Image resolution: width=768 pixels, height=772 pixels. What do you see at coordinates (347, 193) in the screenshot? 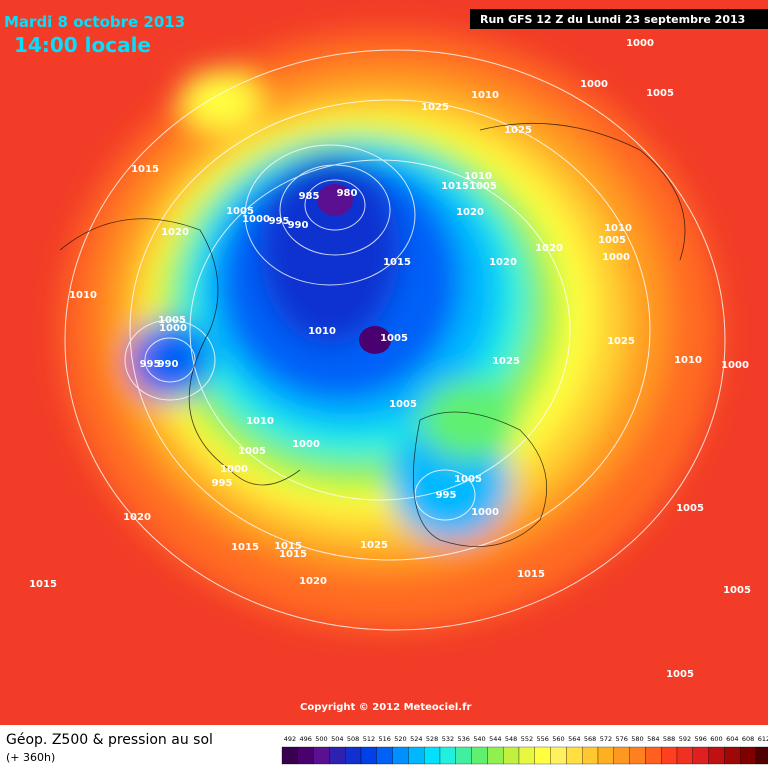
I see `isobar-label: 980` at bounding box center [347, 193].